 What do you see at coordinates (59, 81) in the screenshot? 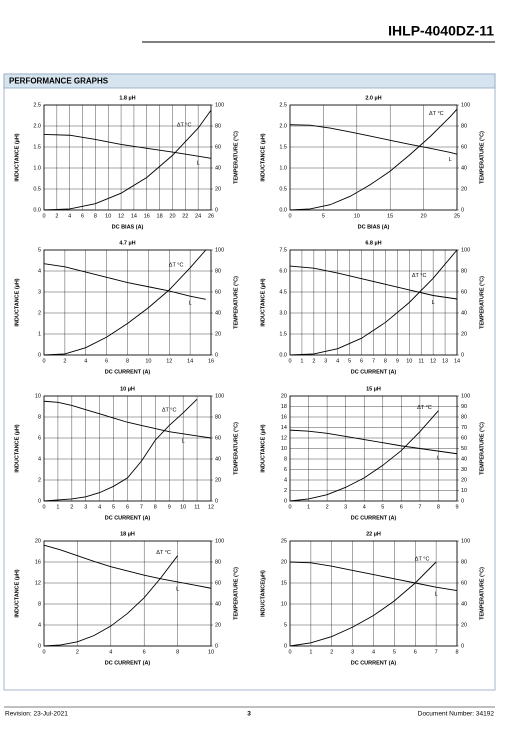
I see `section-title: PERFORMANCE GRAPHS` at bounding box center [59, 81].